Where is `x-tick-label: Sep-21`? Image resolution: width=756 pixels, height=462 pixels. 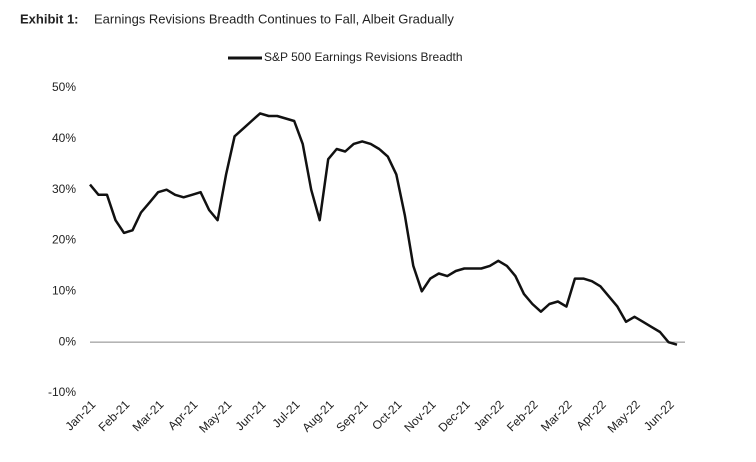
x-tick-label: Sep-21 is located at coordinates (351, 415).